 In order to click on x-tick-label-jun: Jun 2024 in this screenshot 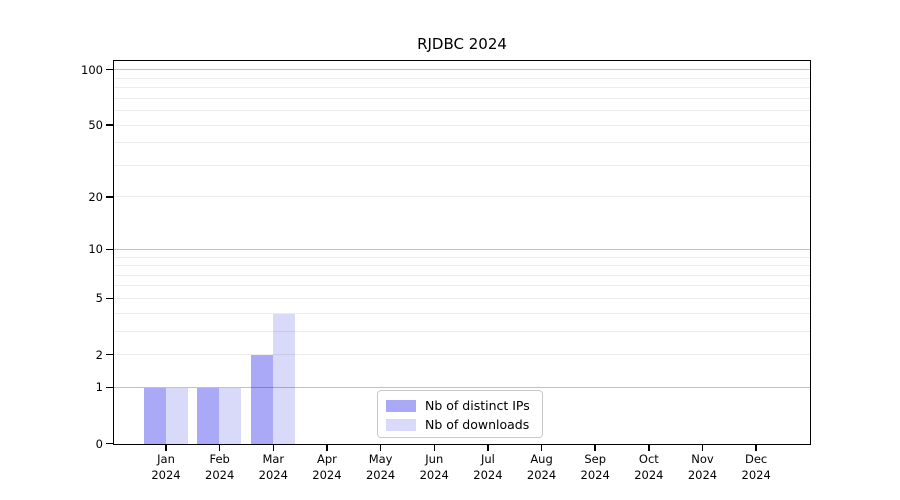, I will do `click(434, 467)`.